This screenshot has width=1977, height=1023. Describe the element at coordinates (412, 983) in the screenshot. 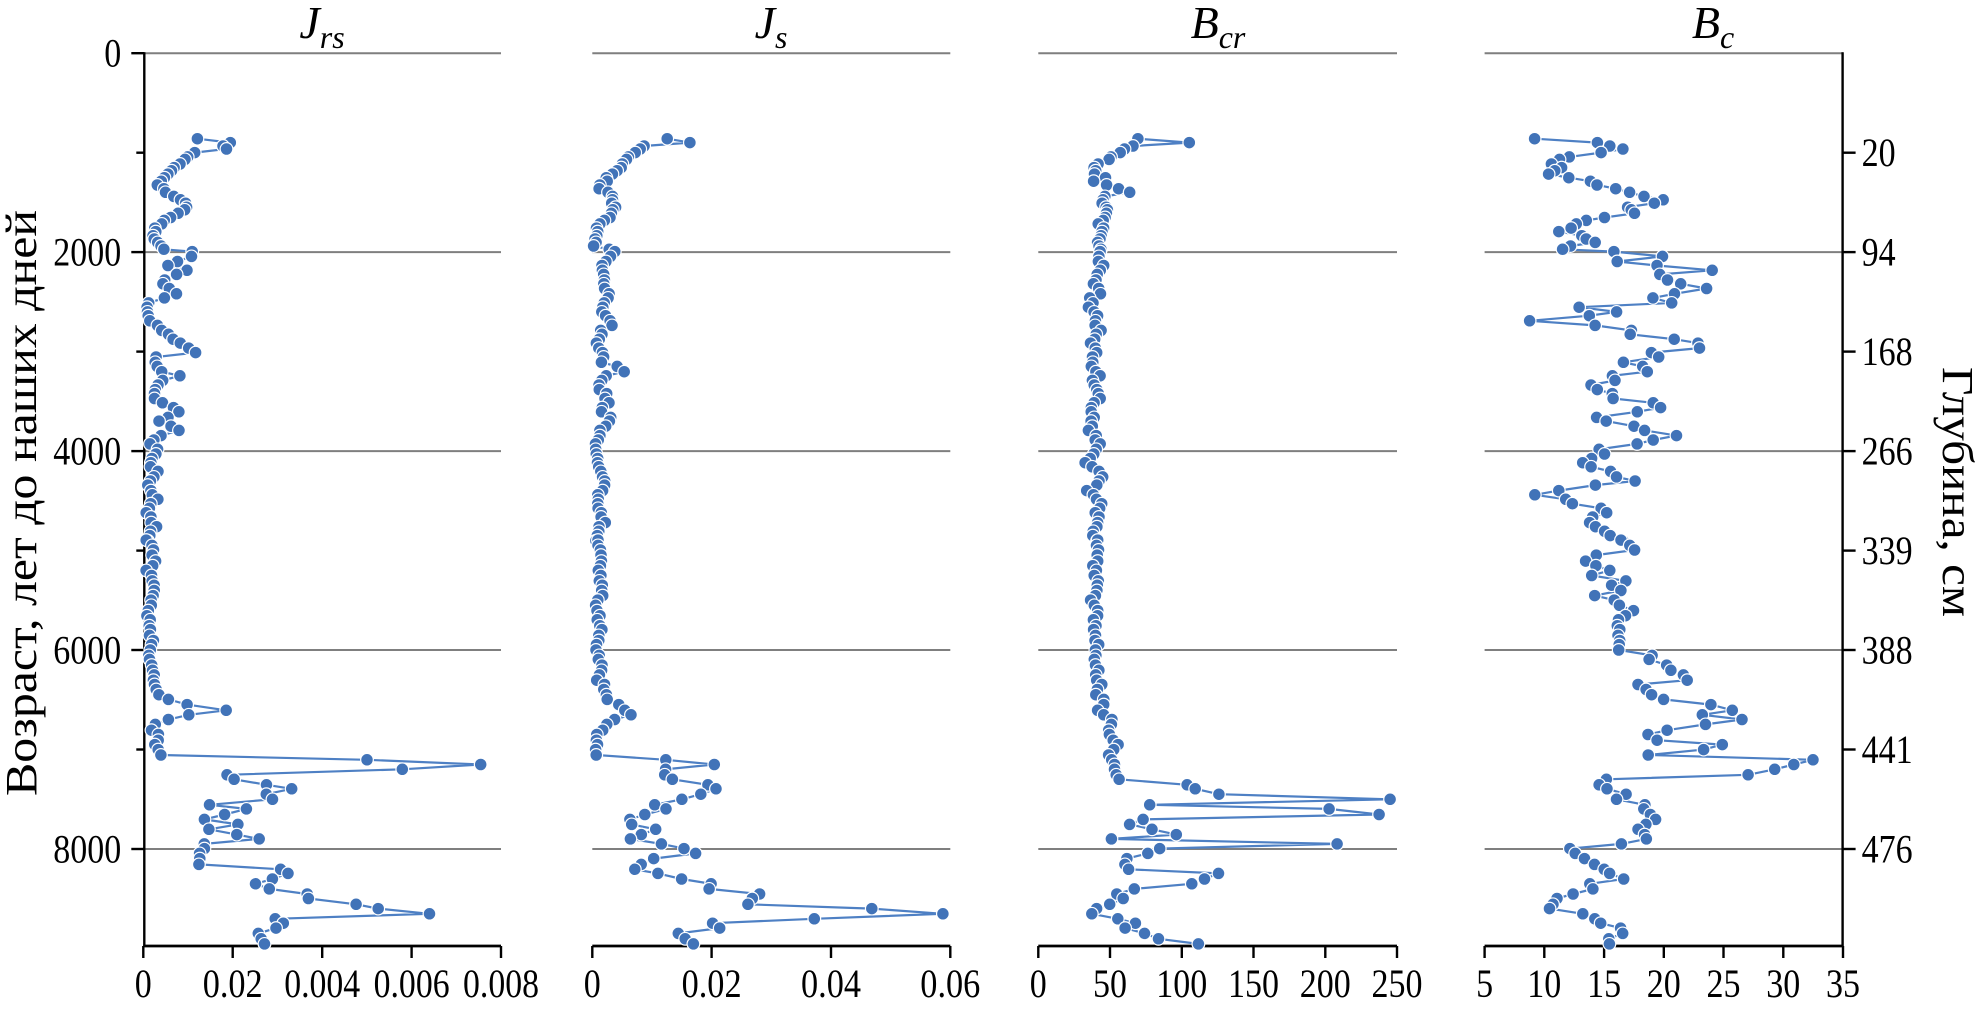

I see `svg-text: 0.006` at that location.